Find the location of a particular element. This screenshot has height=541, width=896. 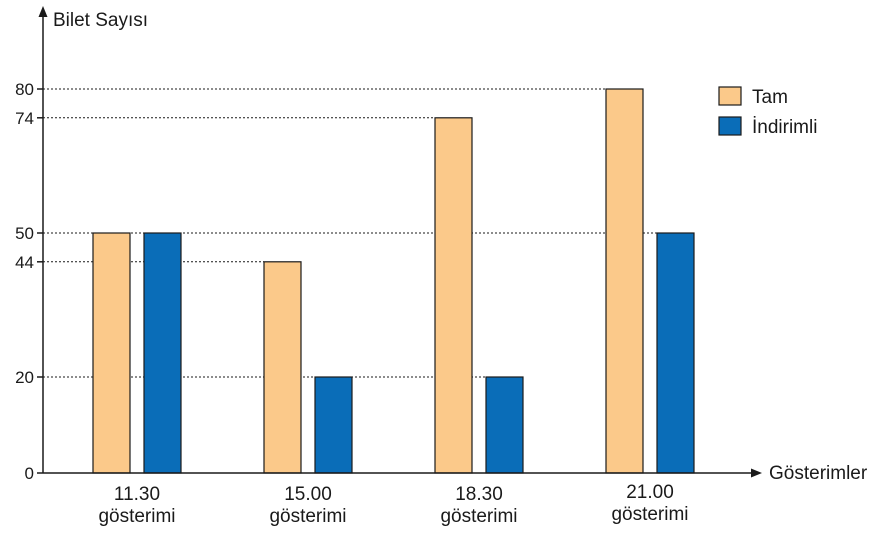

x-axis-arrow is located at coordinates (756, 473).